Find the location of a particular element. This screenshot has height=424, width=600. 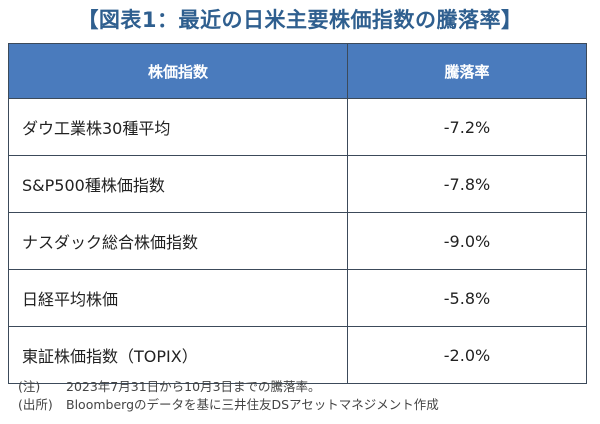

footnote-text: Bloombergのデータを基に三井住友DSアセットマネジメント作成 is located at coordinates (252, 404).